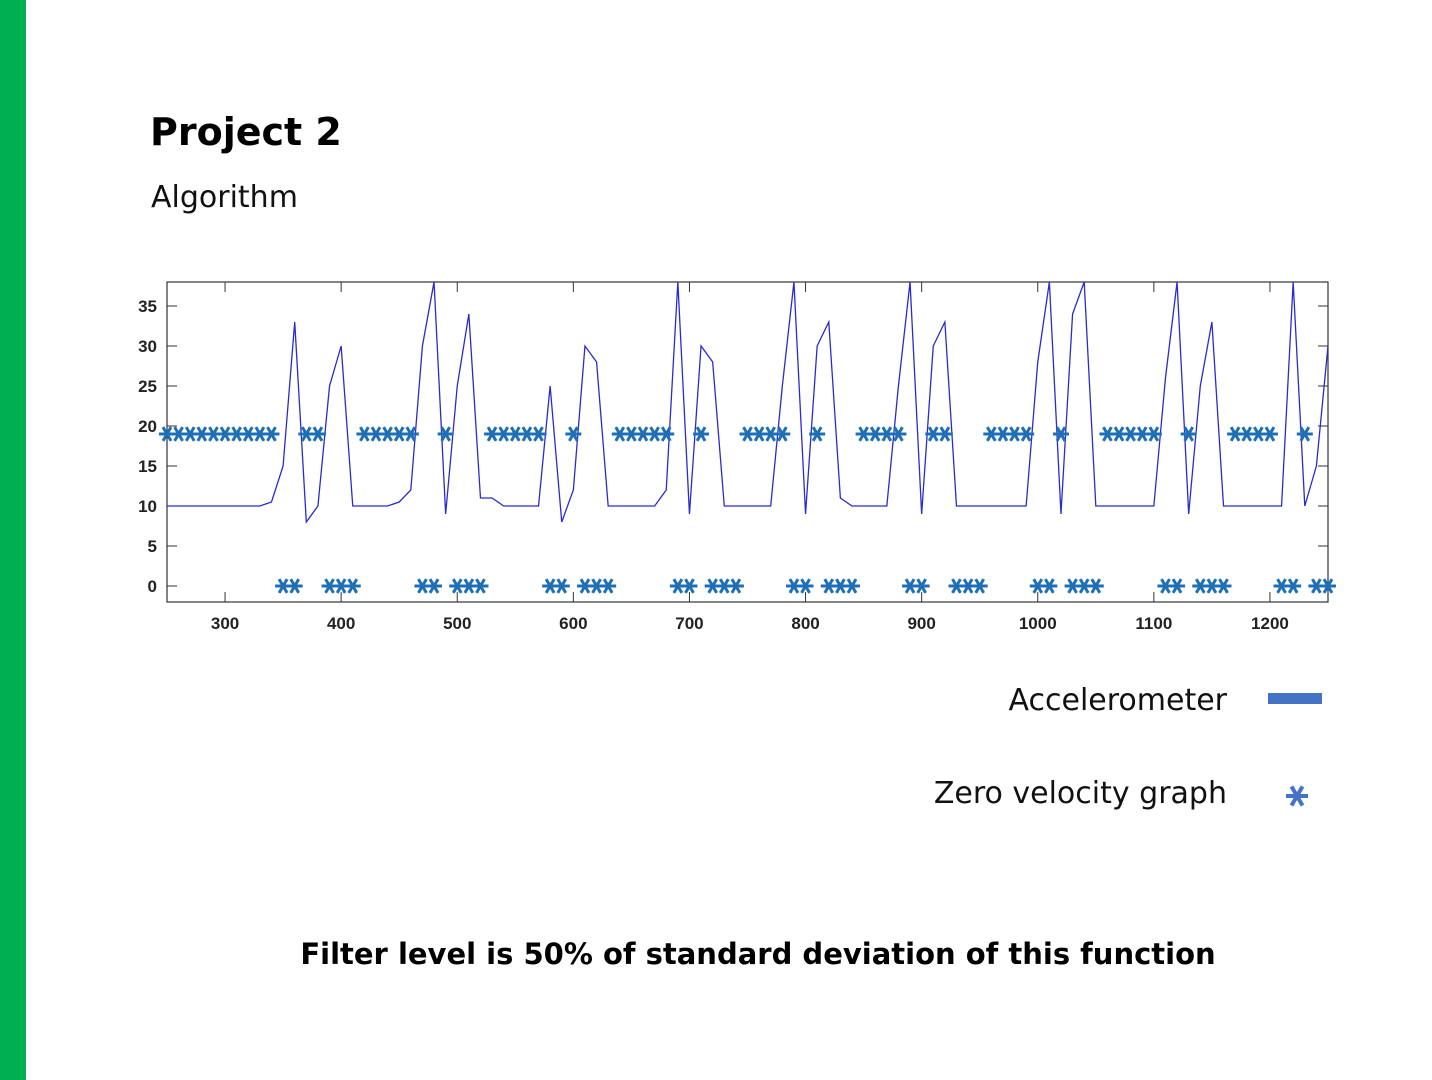  I want to click on x-tick-label: 800, so click(805, 623).